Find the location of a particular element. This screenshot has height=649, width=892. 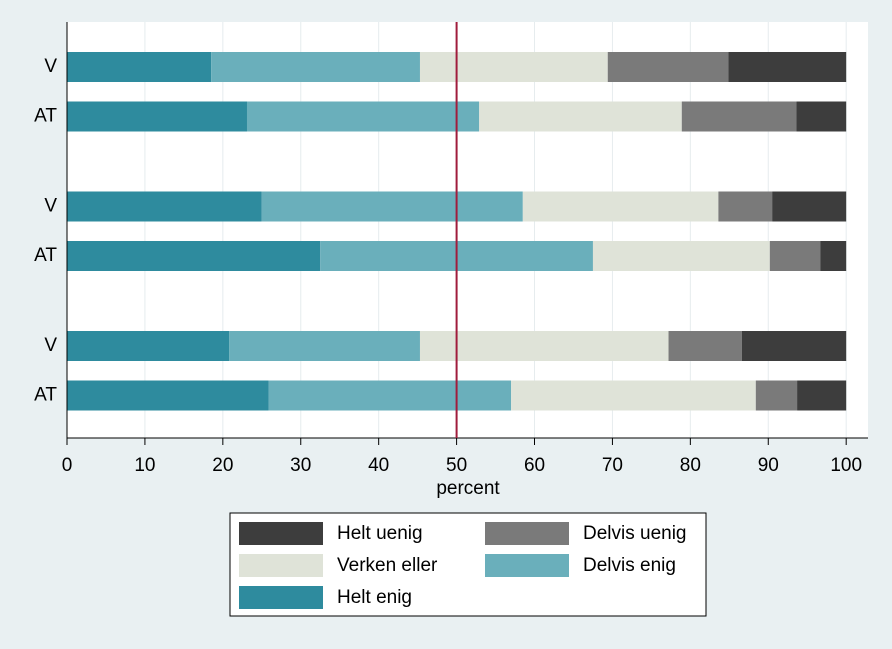

x-tick-label: 20 is located at coordinates (222, 465).